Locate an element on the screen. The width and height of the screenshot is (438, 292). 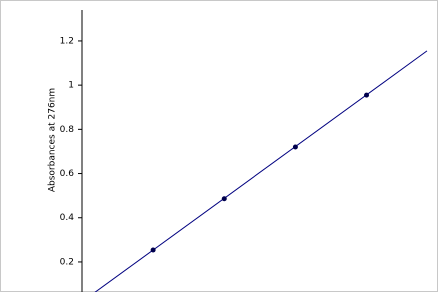
y-tick-label: 0.4 is located at coordinates (67, 218).